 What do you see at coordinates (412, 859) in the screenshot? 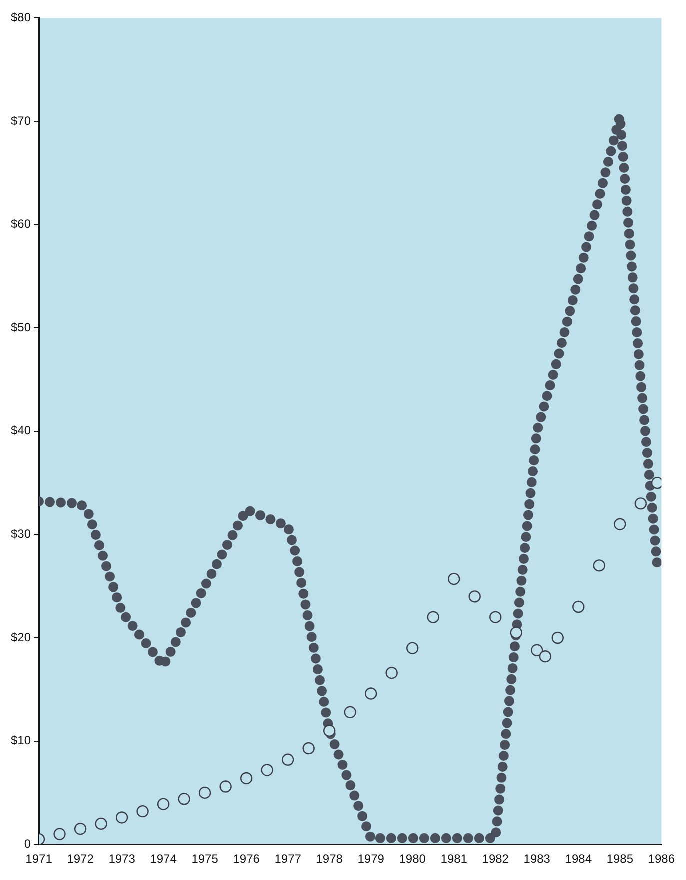
I see `x-tick-label: 1980` at bounding box center [412, 859].